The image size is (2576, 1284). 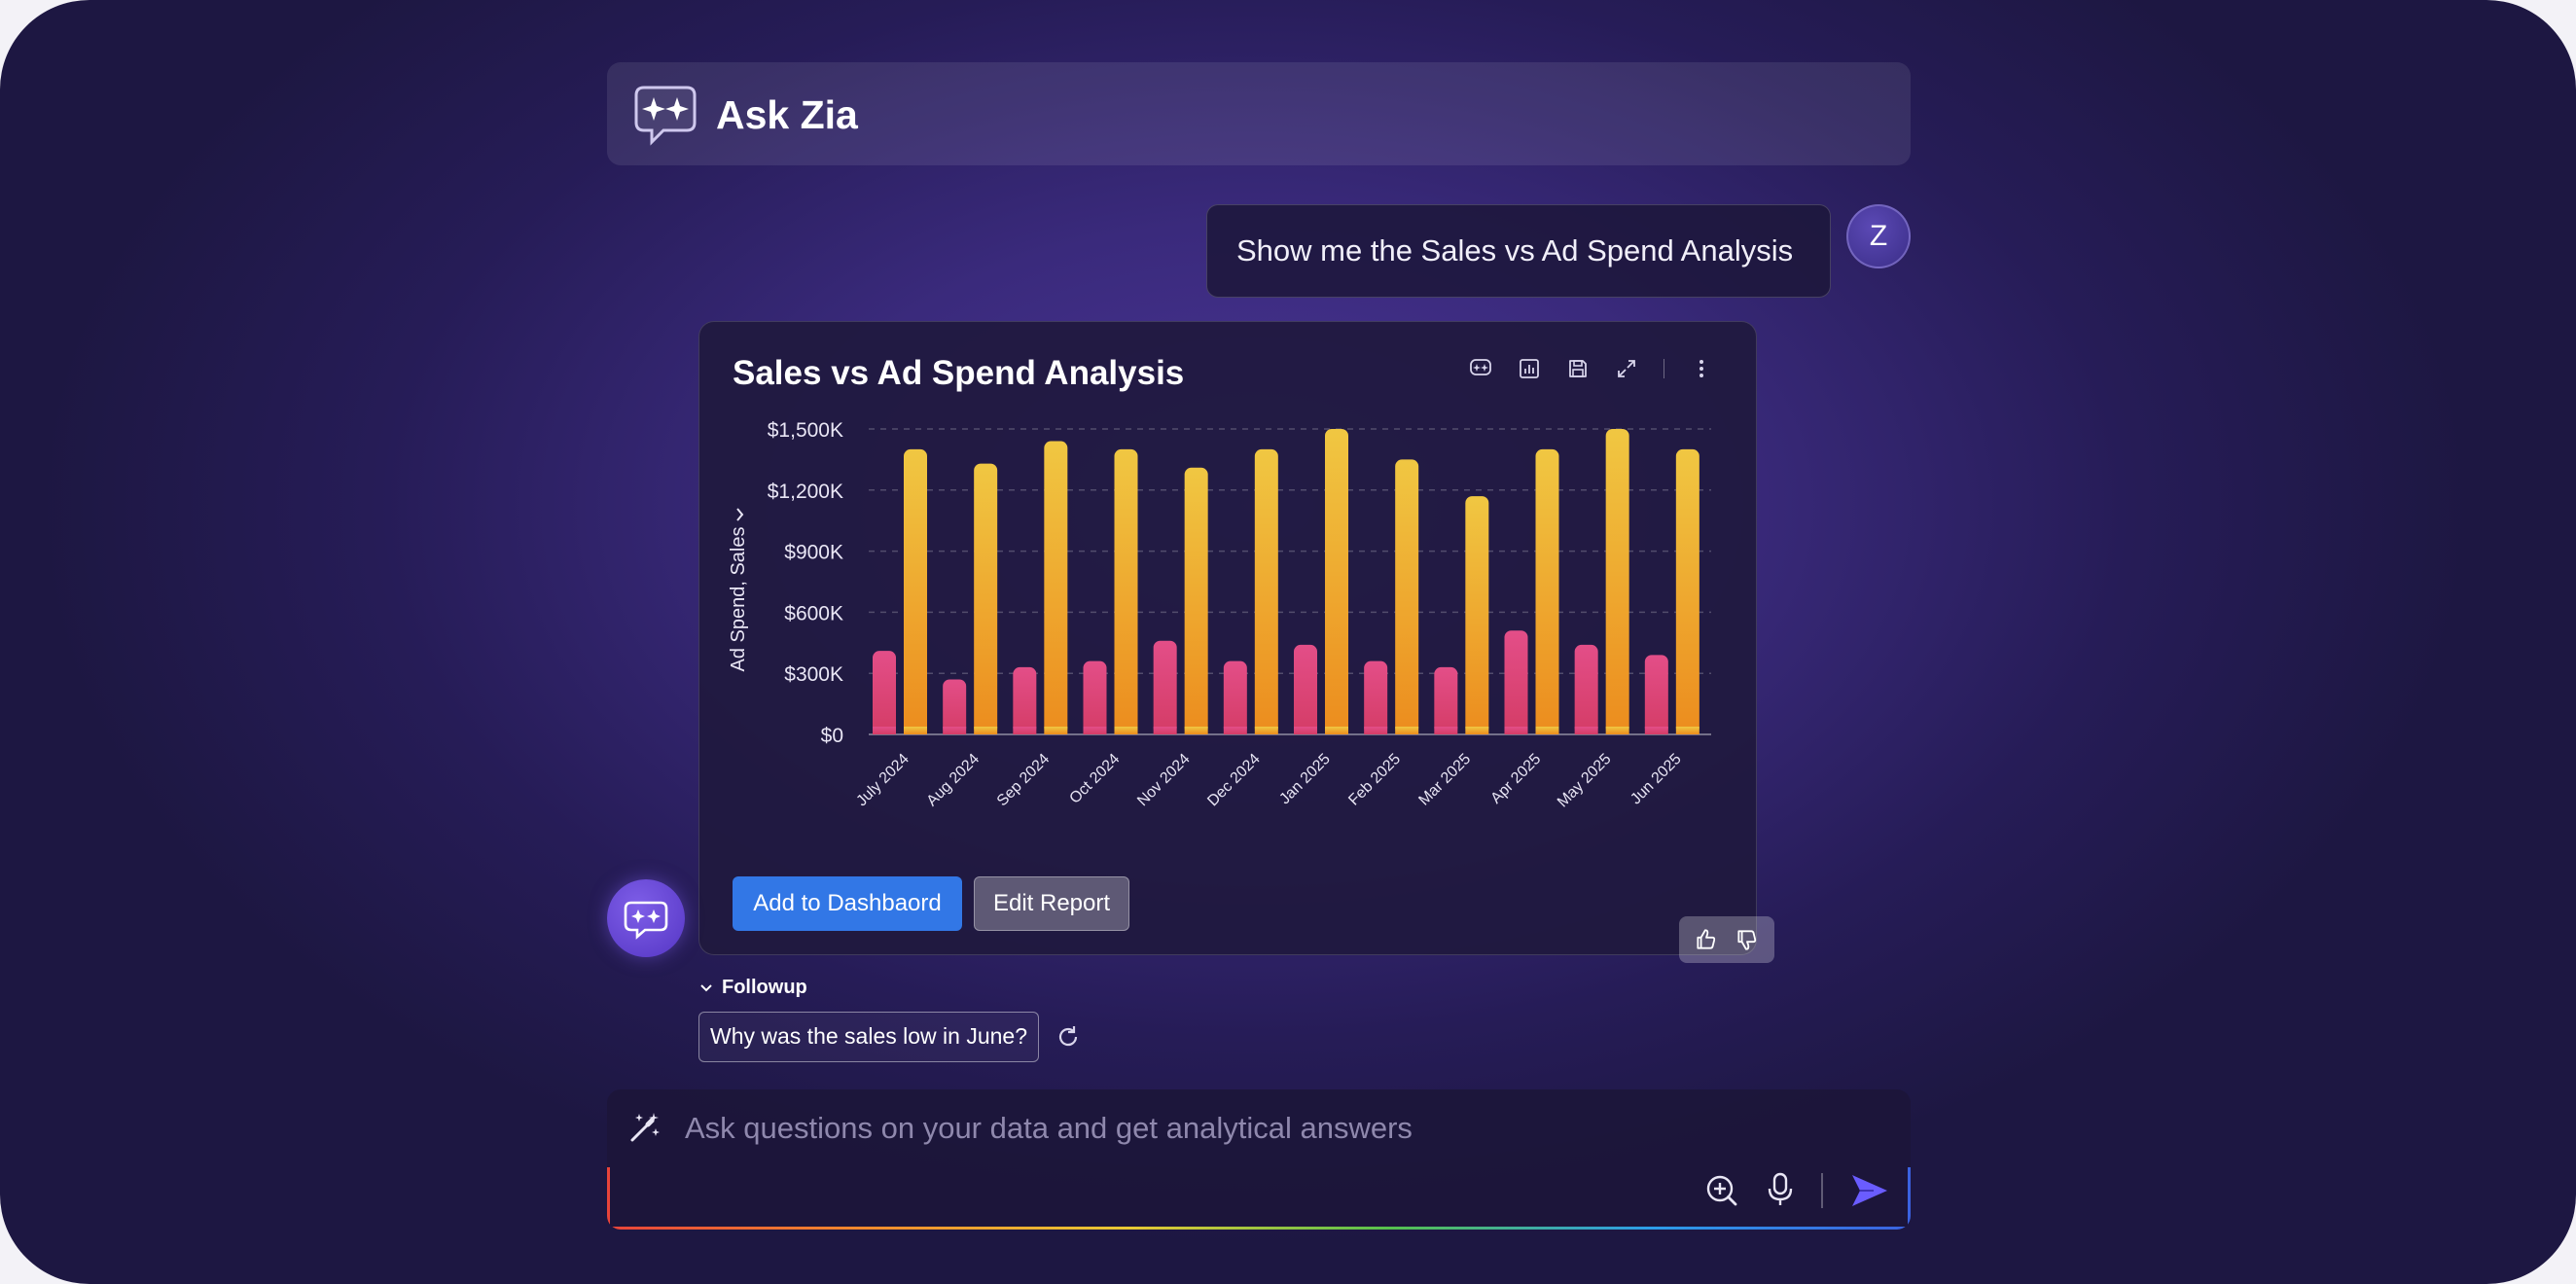 What do you see at coordinates (1259, 1159) in the screenshot?
I see `composer` at bounding box center [1259, 1159].